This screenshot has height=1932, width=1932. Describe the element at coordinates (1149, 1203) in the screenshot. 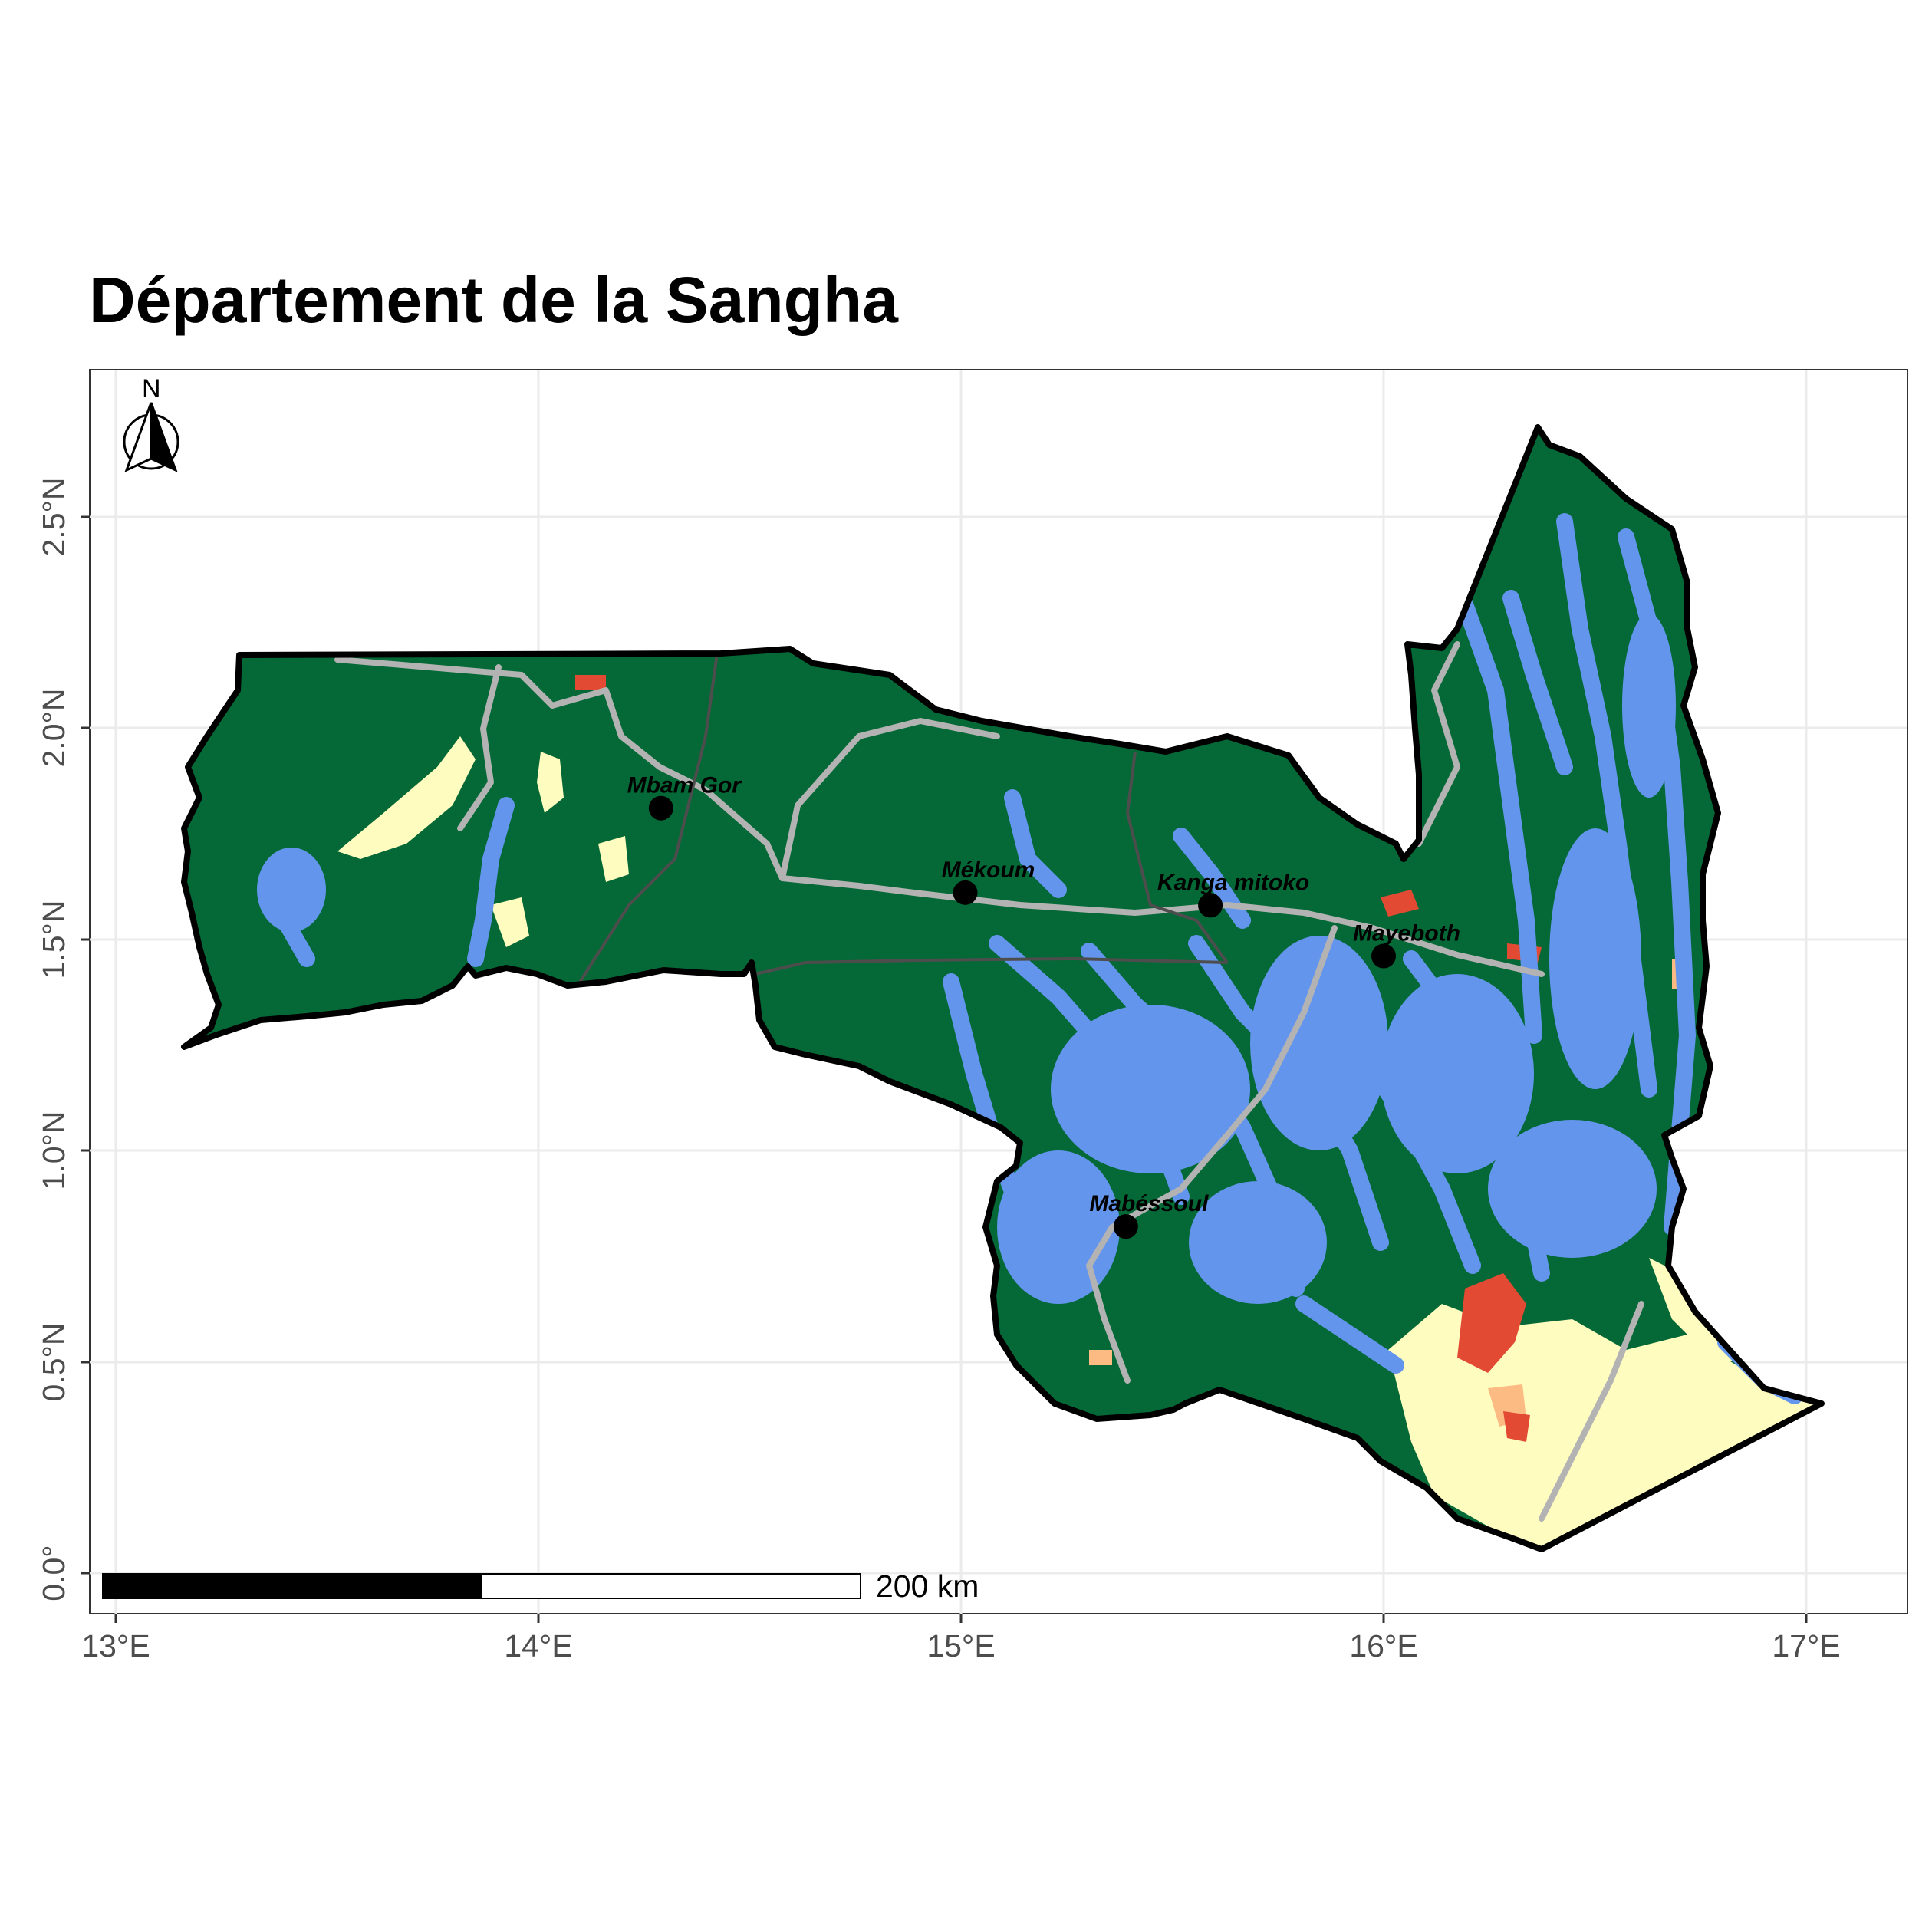

I see `place-label-mab-ssoul: Mabéssoul` at that location.